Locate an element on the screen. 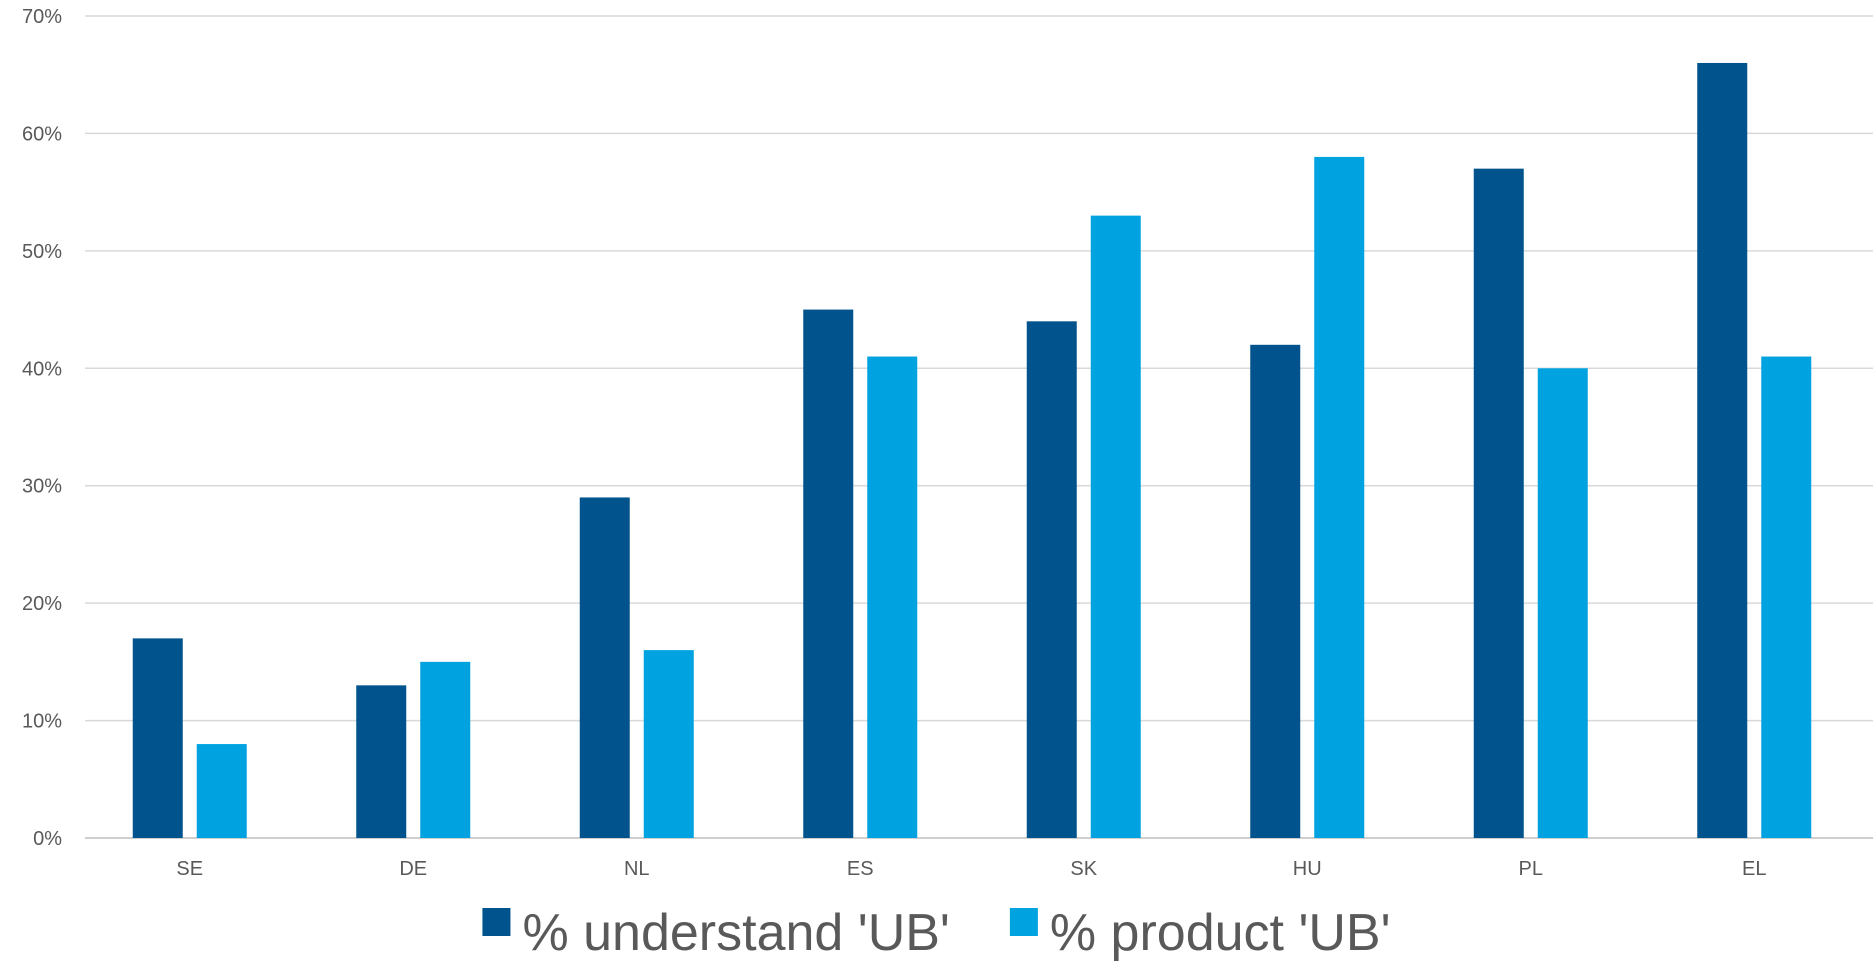 Image resolution: width=1873 pixels, height=961 pixels. legend: % understand 'UB' % product 'UB' is located at coordinates (936, 932).